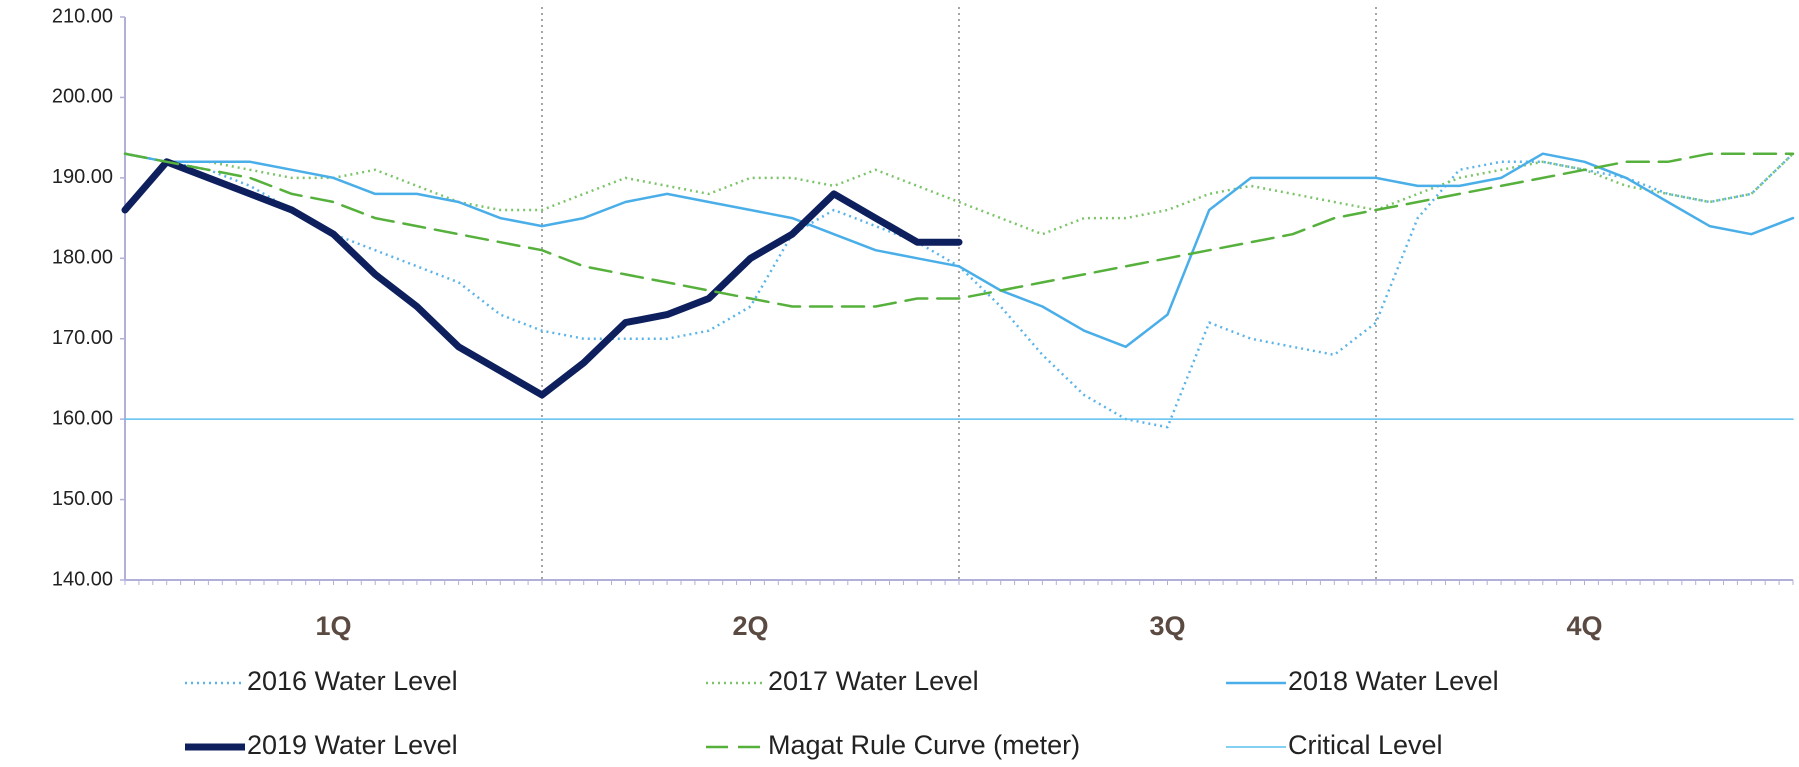 The height and width of the screenshot is (767, 1799). I want to click on legend-label: 2019 Water Level, so click(352, 745).